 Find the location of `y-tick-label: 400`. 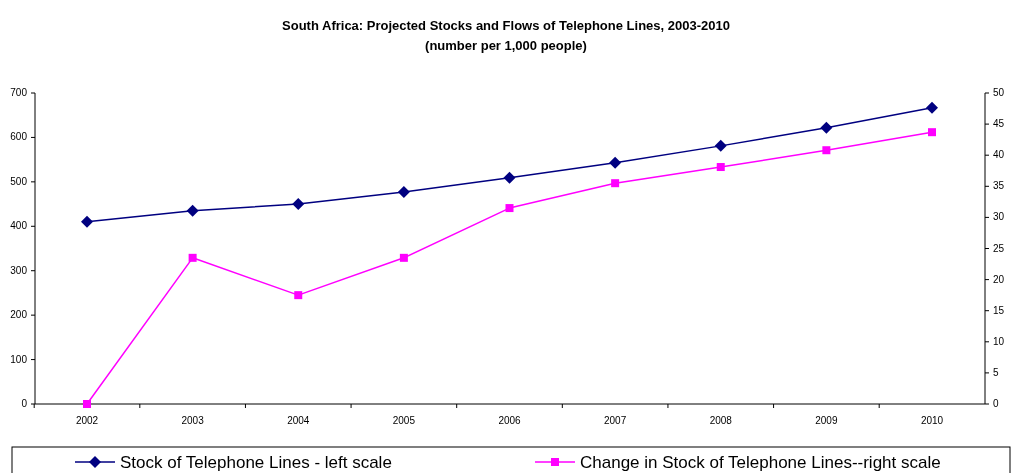

y-tick-label: 400 is located at coordinates (19, 226).